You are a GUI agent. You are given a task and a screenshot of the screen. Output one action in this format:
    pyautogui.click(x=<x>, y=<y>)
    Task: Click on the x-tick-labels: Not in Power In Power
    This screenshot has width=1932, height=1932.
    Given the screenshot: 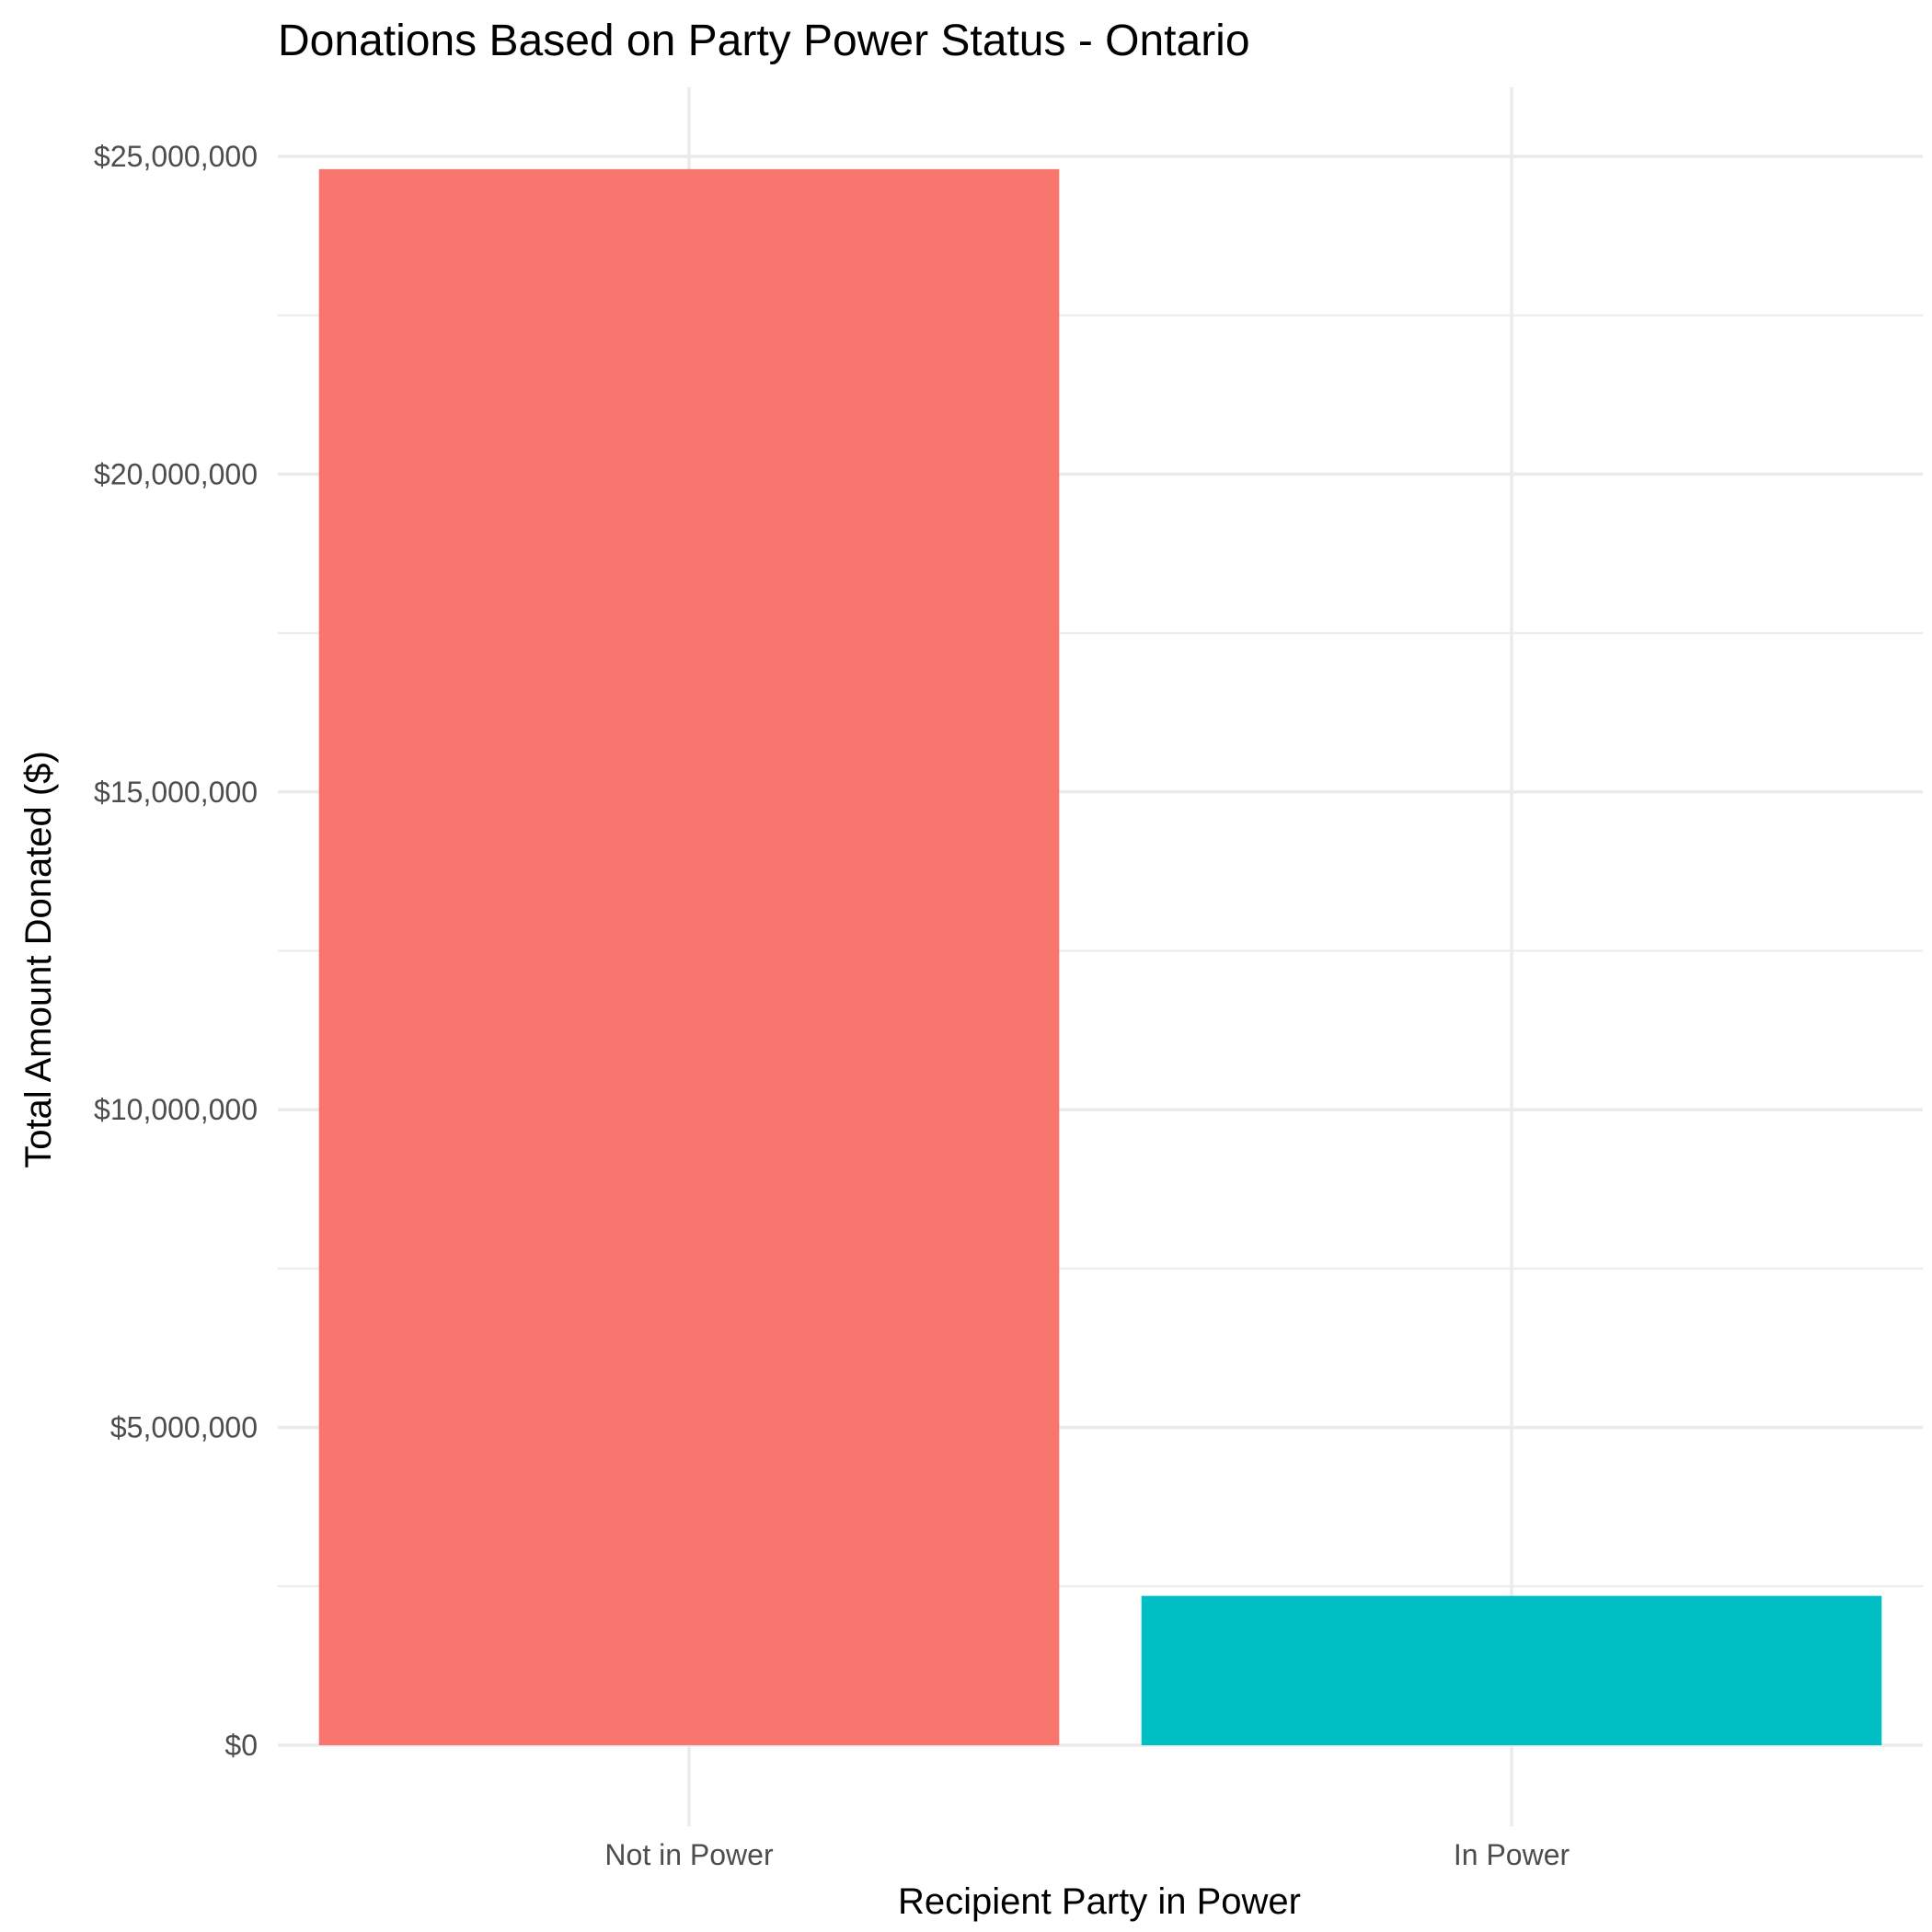 What is the action you would take?
    pyautogui.click(x=1087, y=1854)
    